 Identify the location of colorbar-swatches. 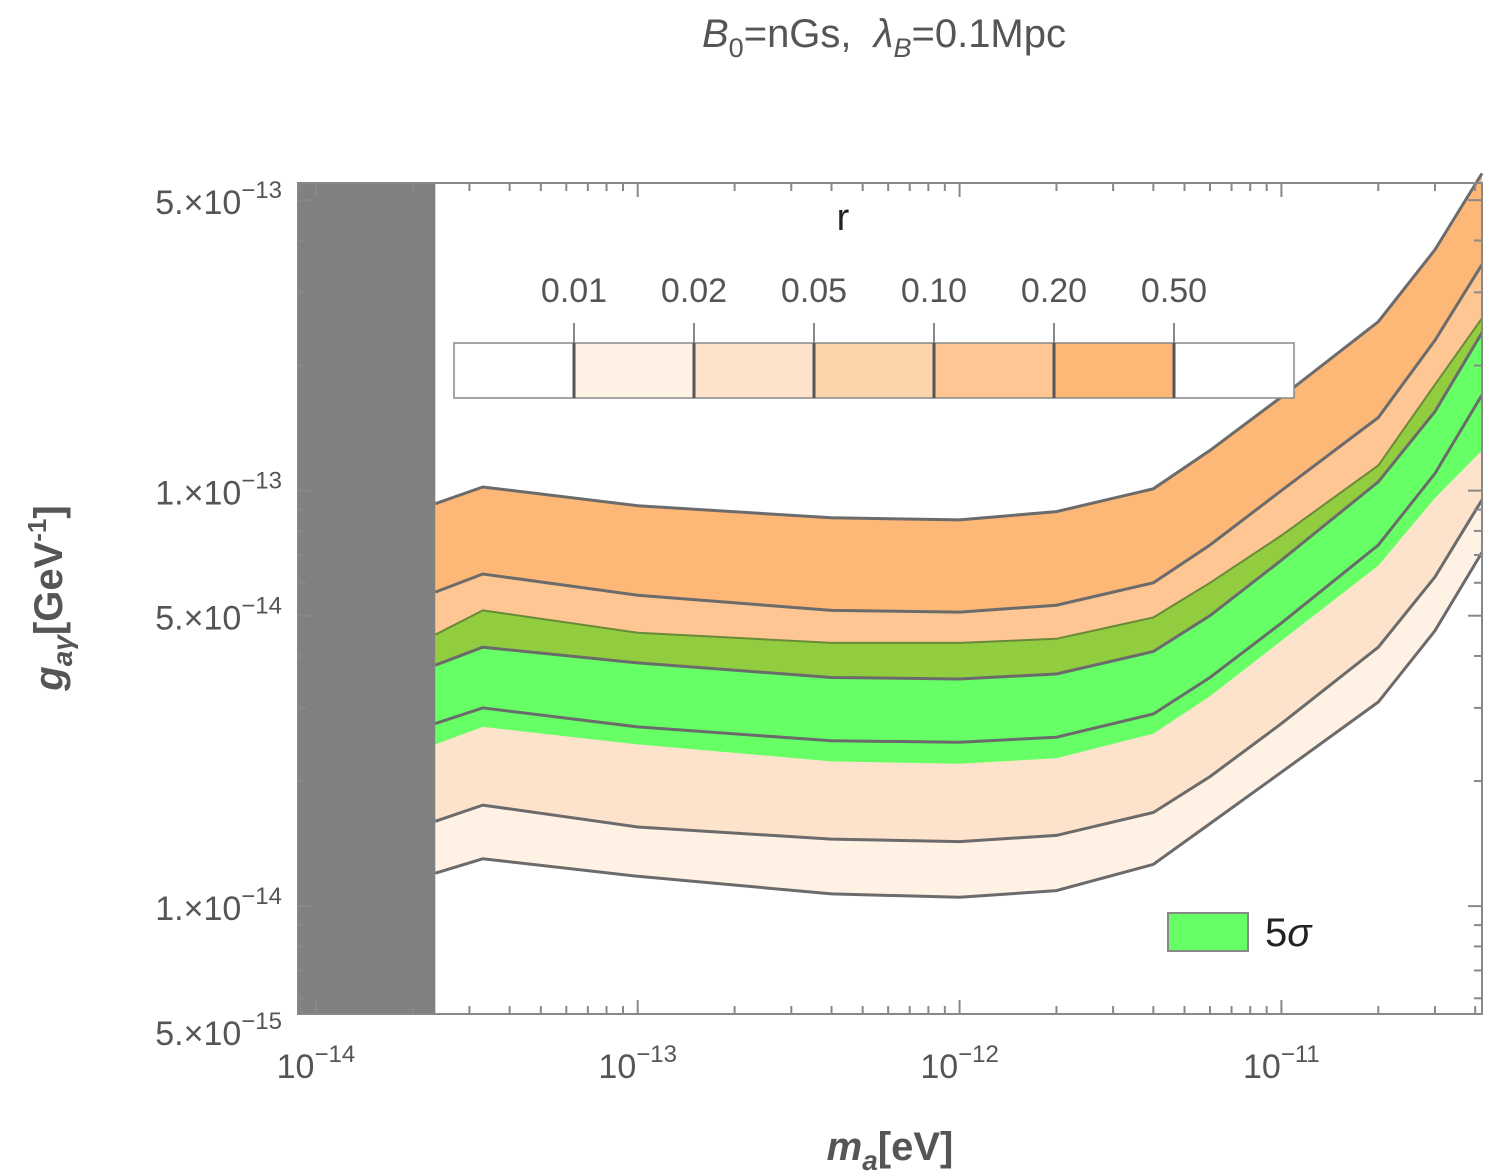
(874, 361).